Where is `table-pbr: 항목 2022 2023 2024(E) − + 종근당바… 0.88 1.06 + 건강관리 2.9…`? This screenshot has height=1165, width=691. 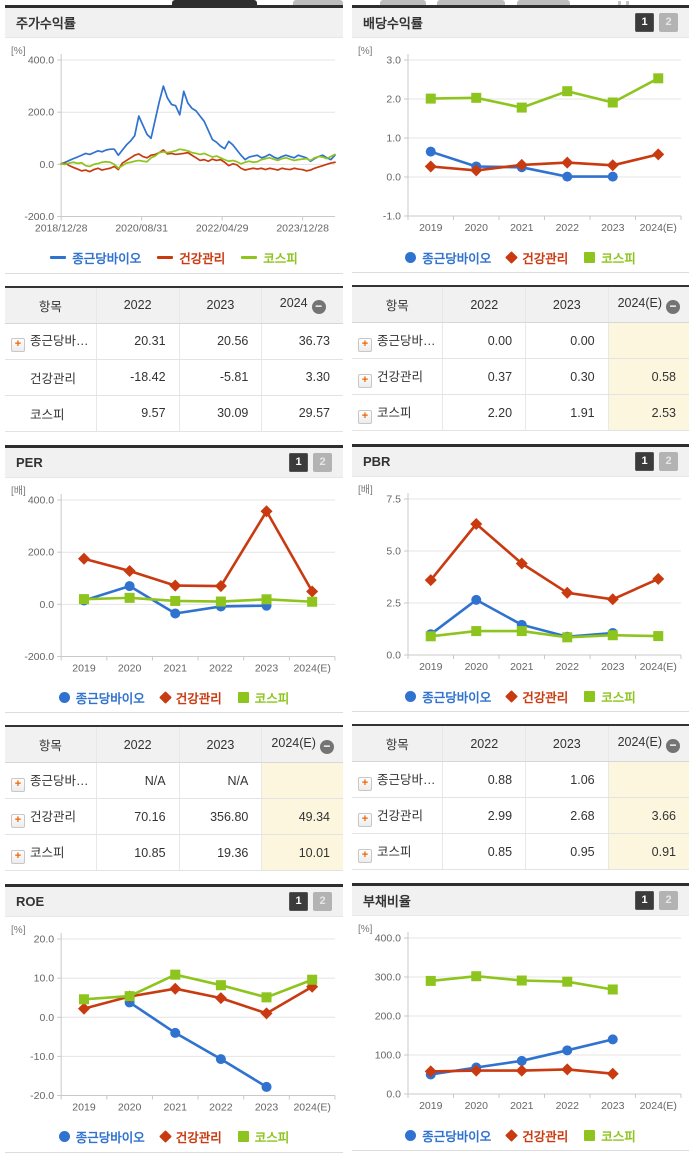 table-pbr: 항목 2022 2023 2024(E) − + 종근당바… 0.88 1.06 + 건강관리 2.9… is located at coordinates (520, 797).